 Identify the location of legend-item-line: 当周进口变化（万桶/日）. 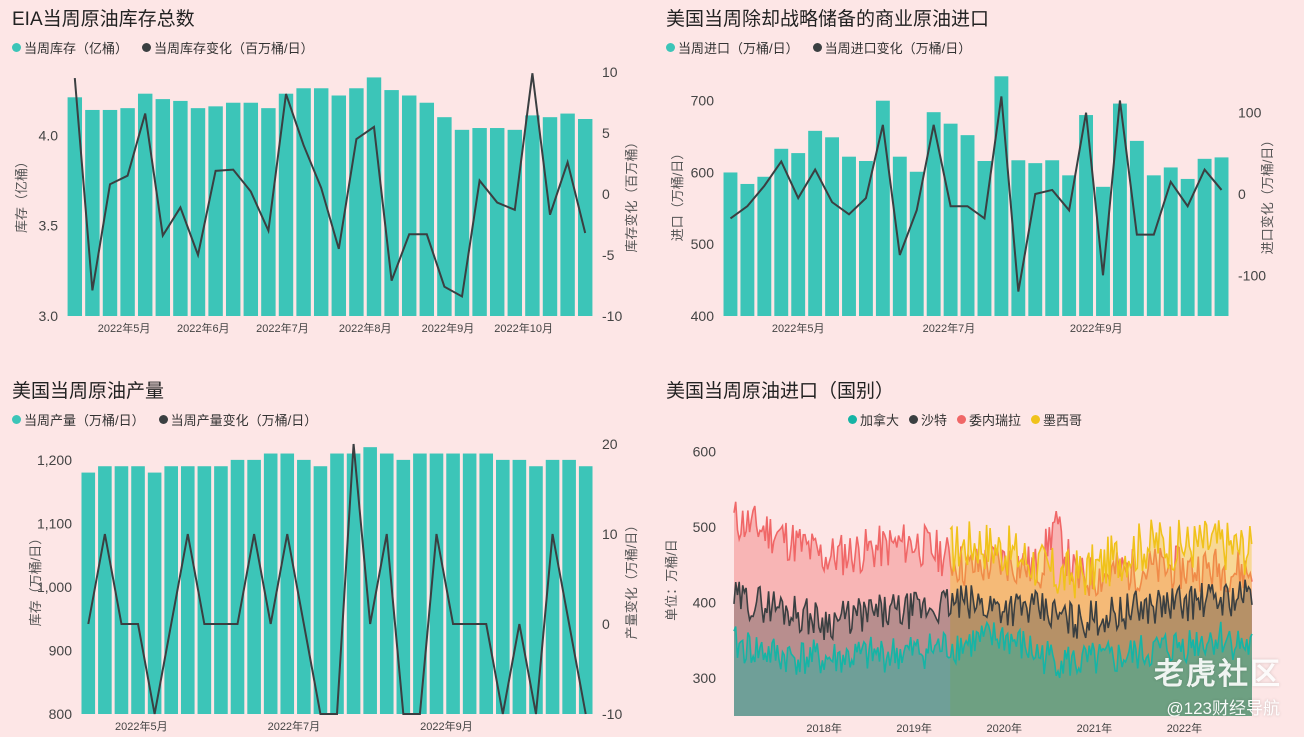
(891, 47).